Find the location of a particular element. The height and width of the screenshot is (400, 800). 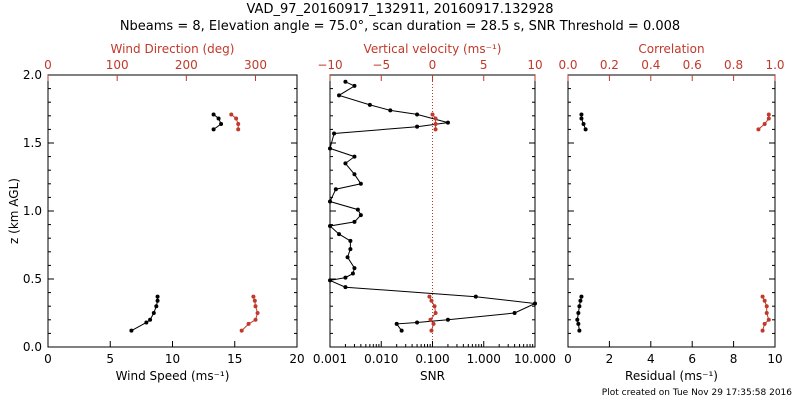

x-top-tick-label: −5 is located at coordinates (381, 65).